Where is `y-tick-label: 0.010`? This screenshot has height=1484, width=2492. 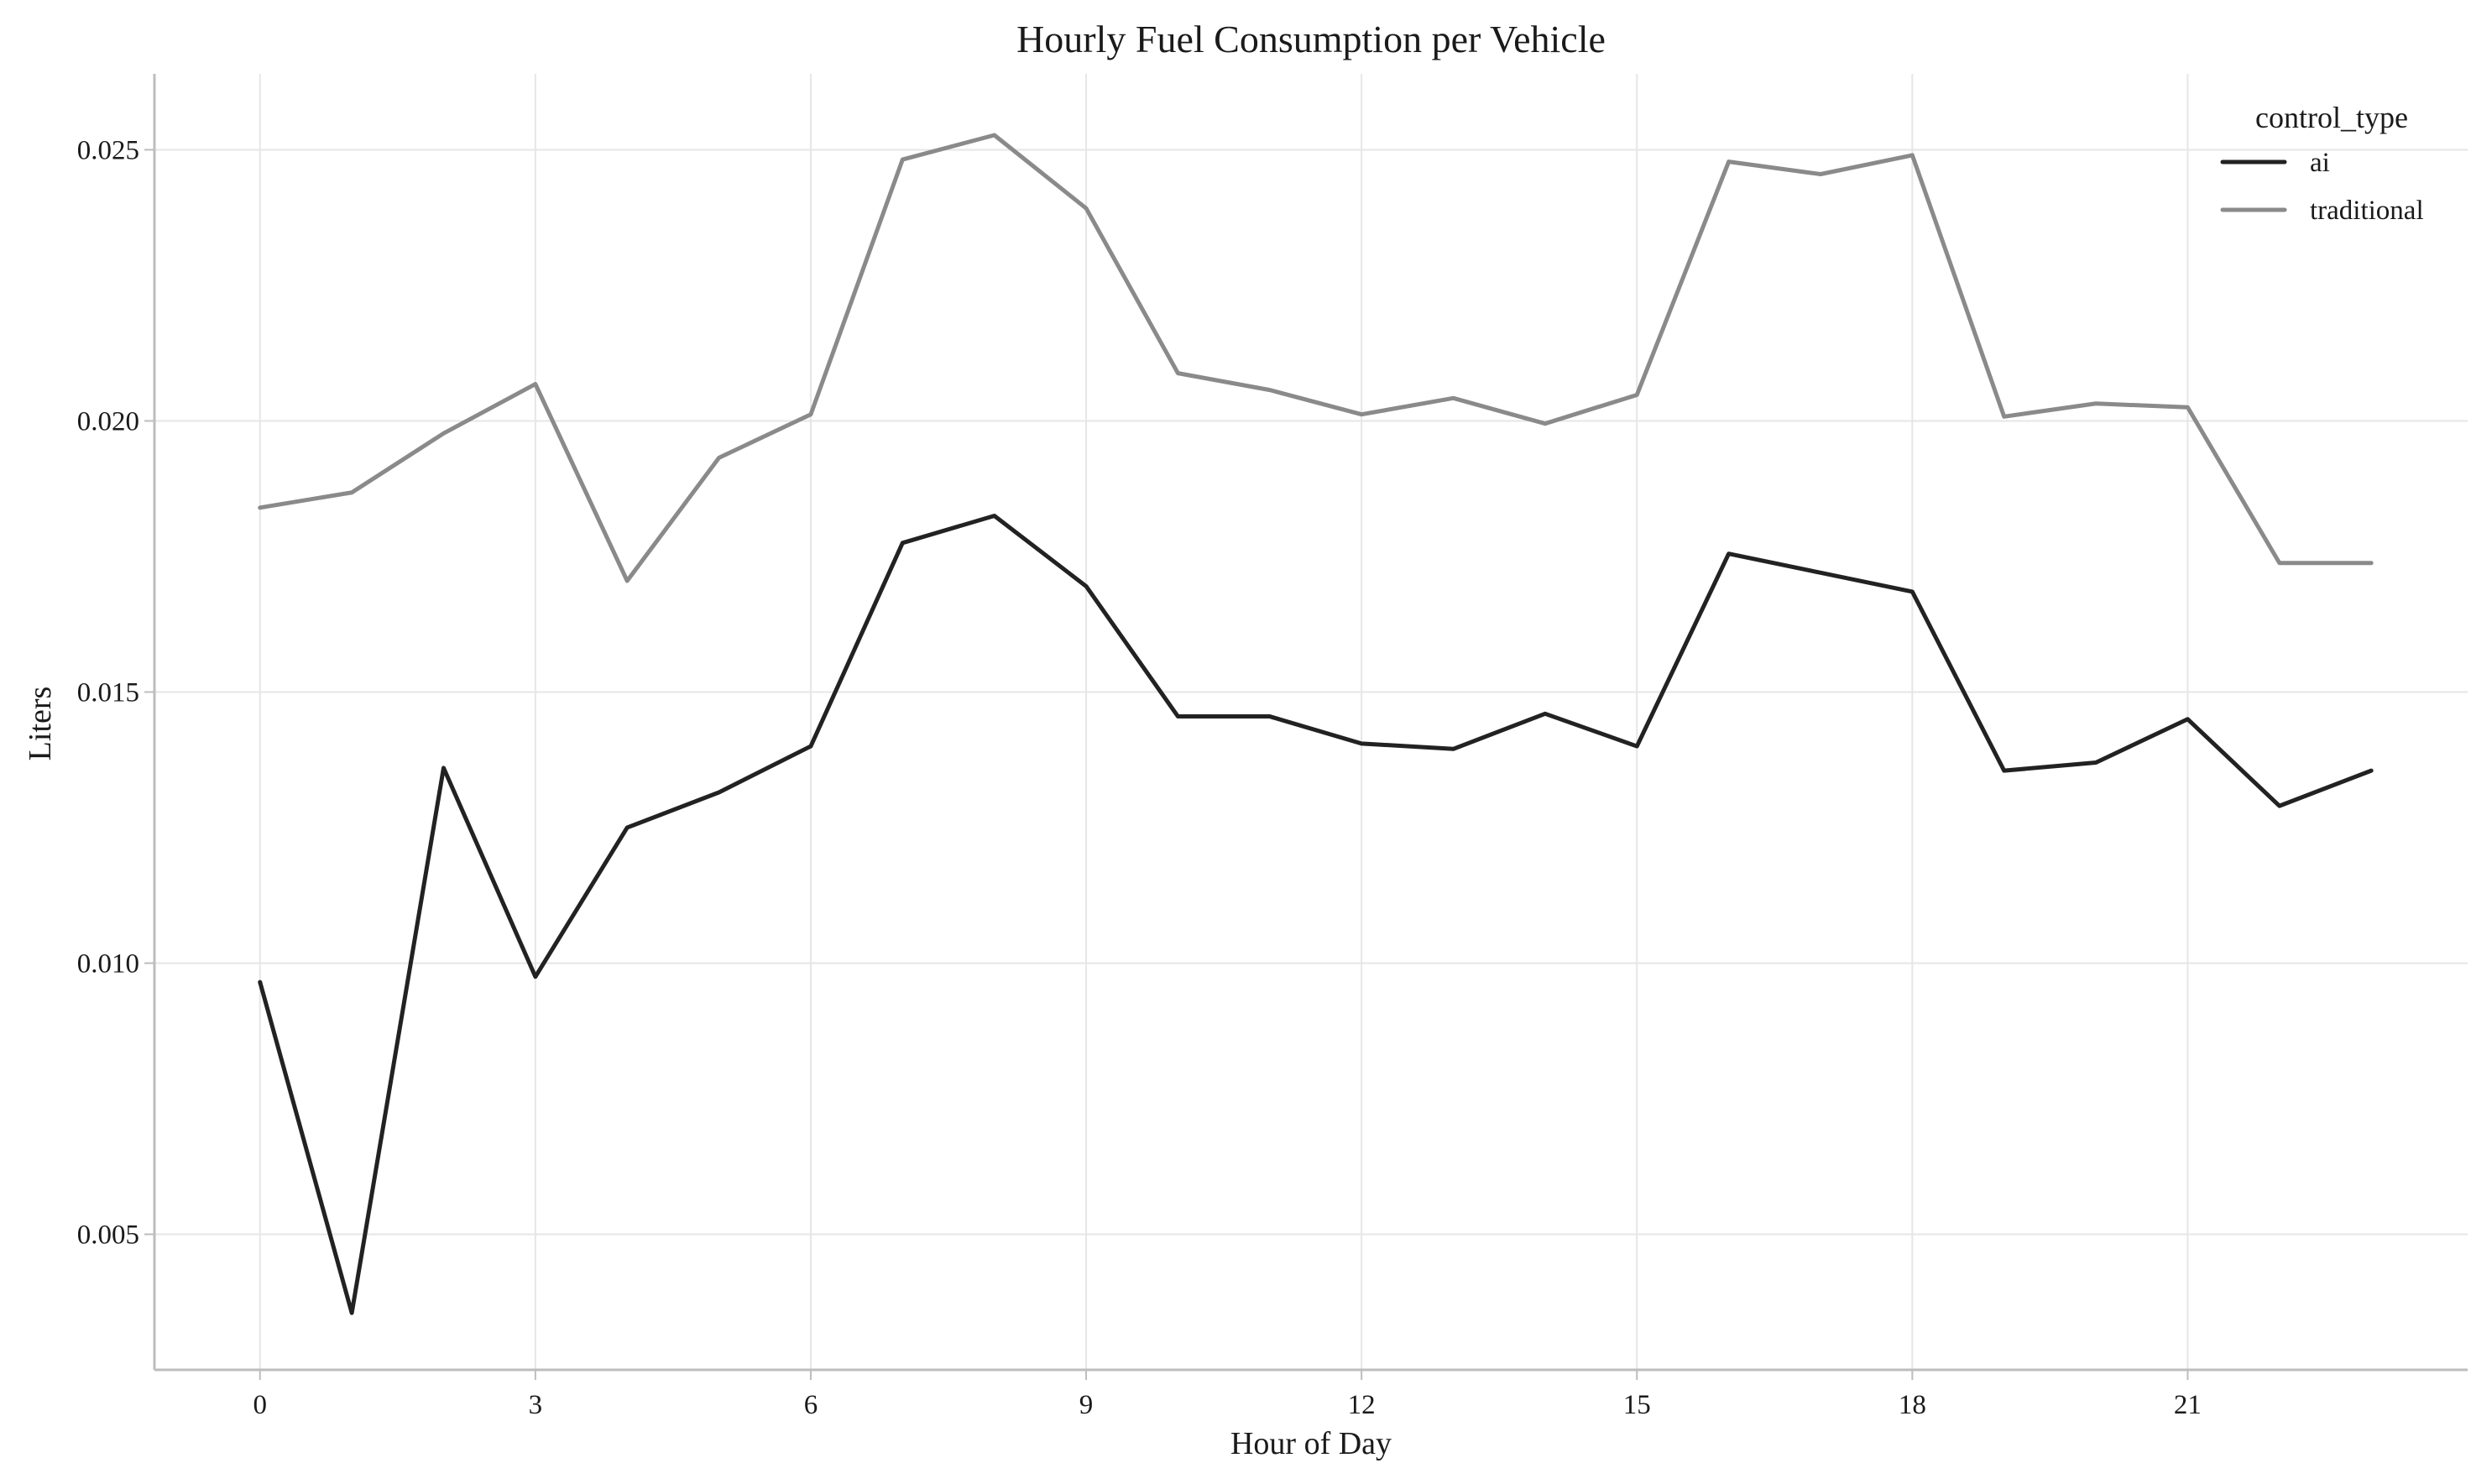 y-tick-label: 0.010 is located at coordinates (108, 963).